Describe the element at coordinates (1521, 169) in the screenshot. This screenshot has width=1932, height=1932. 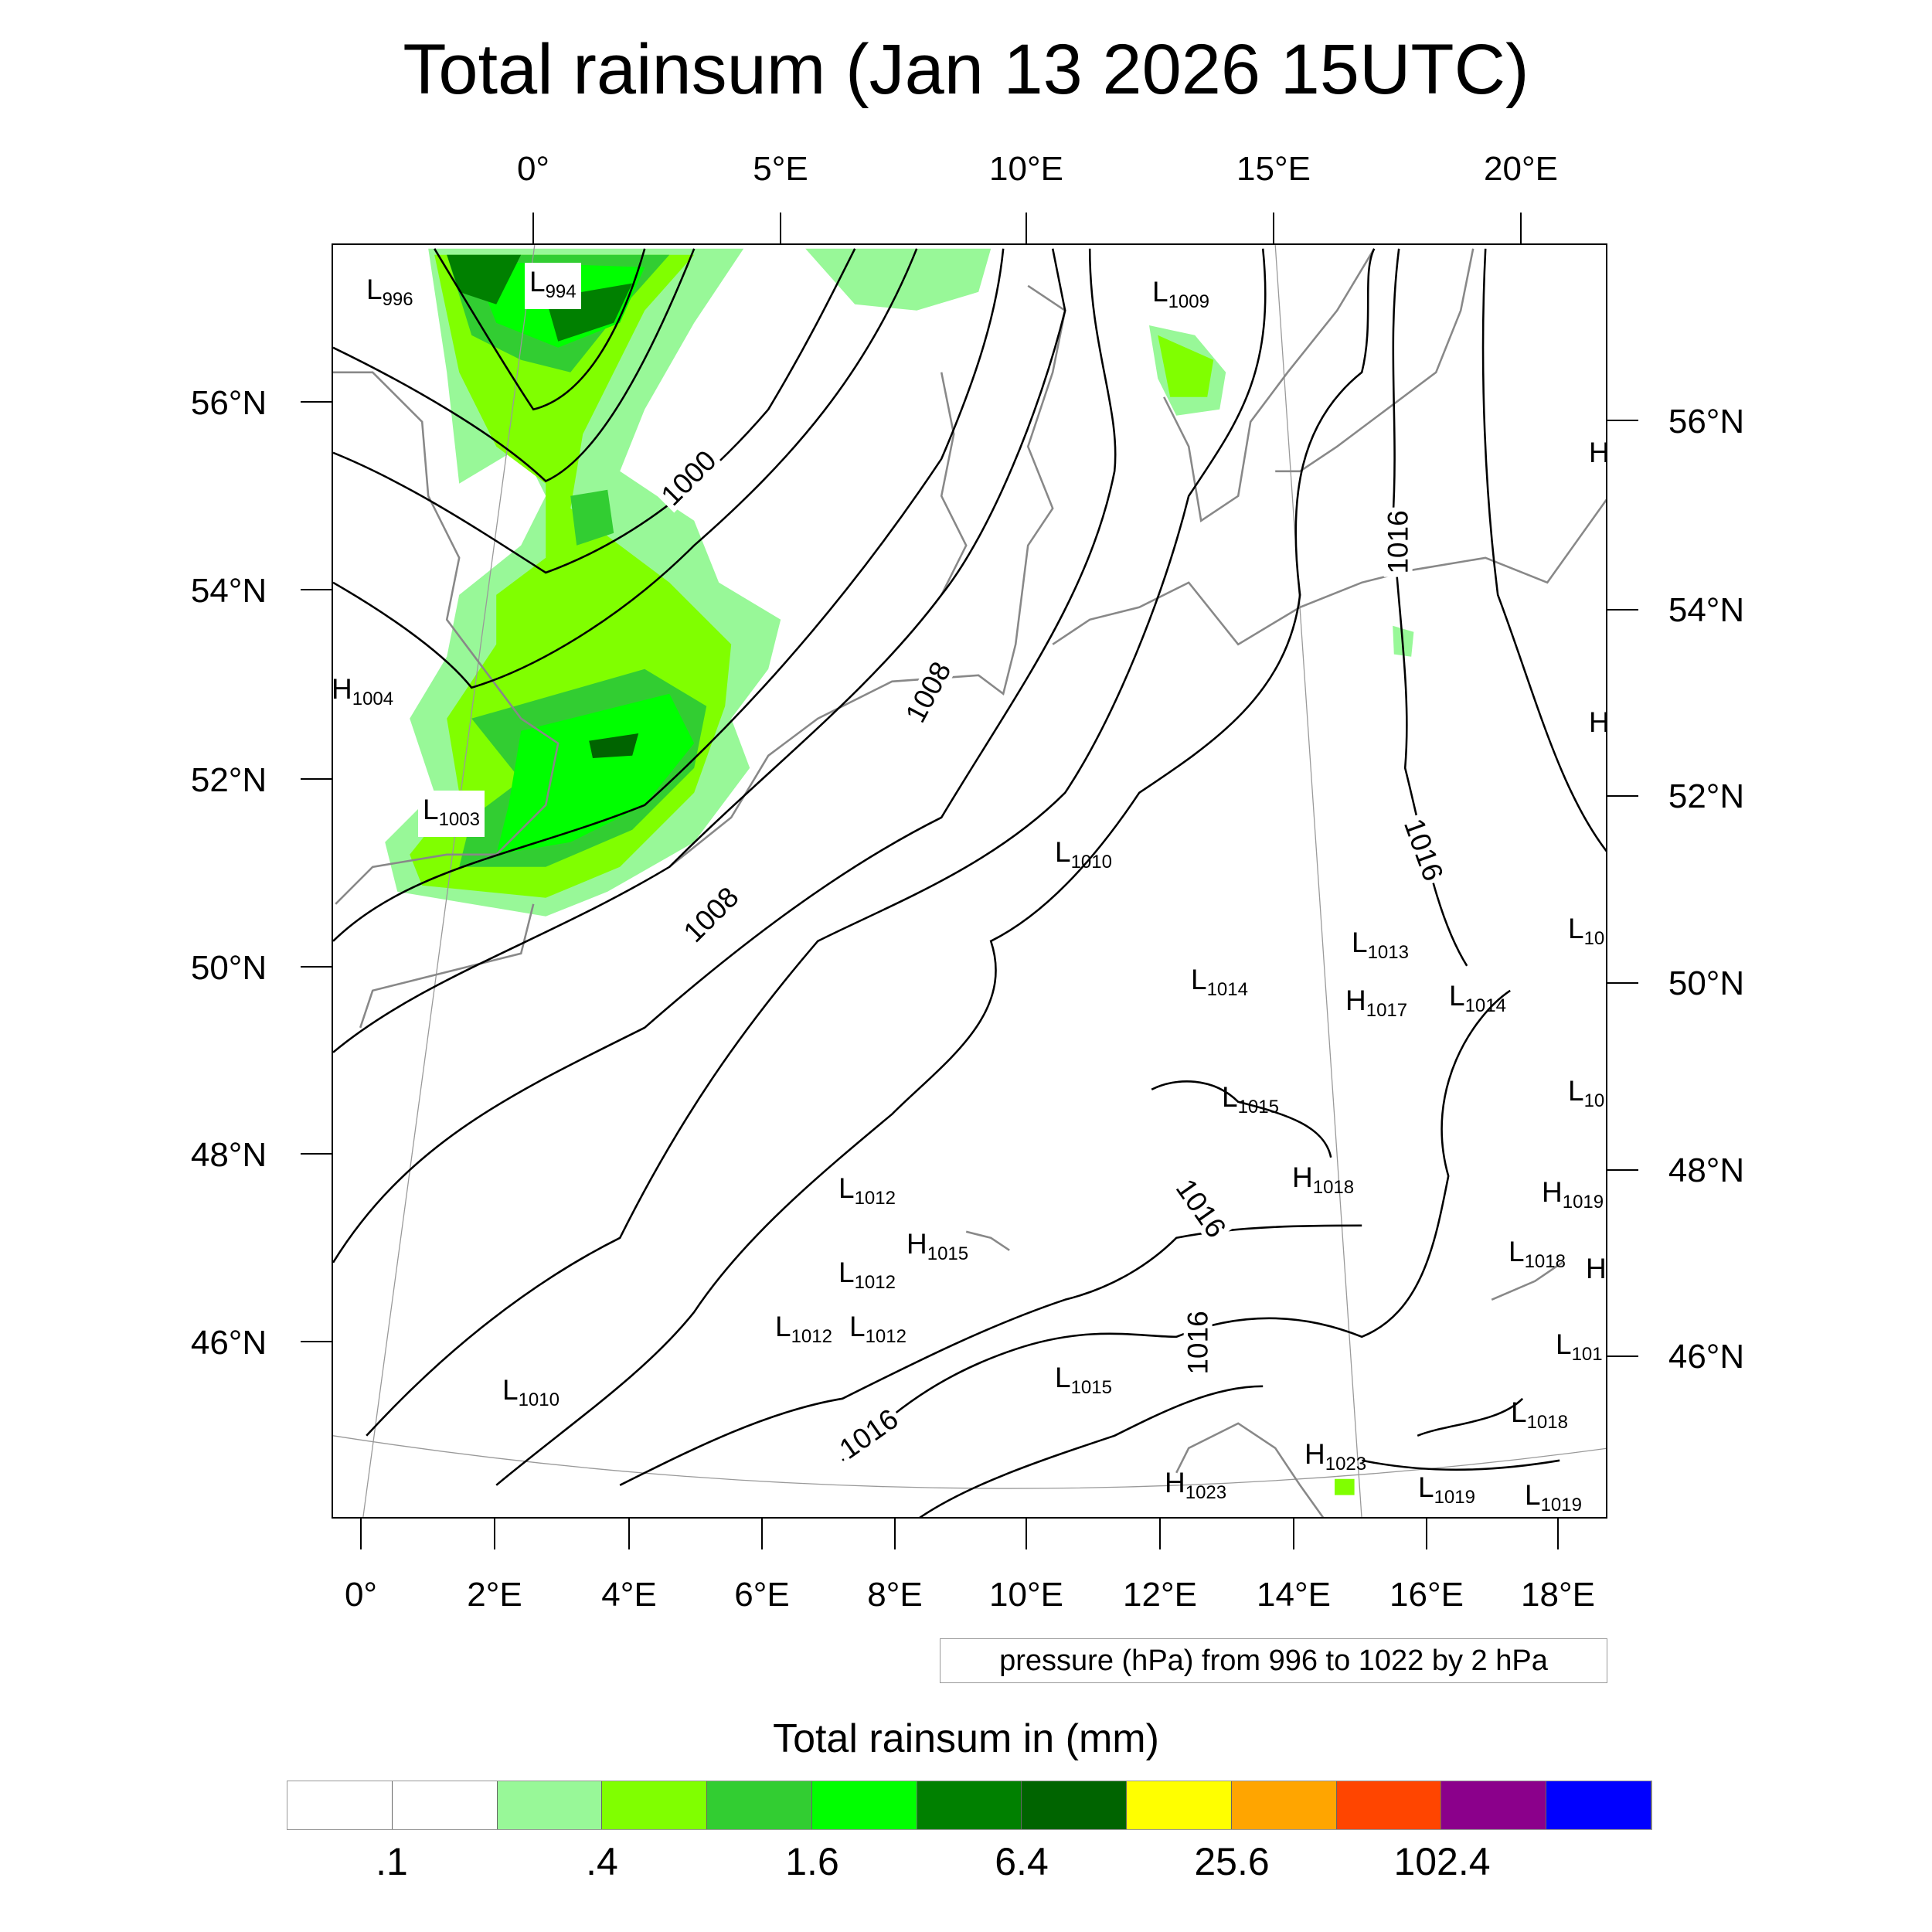
I see `top-lon-label: 20°E` at that location.